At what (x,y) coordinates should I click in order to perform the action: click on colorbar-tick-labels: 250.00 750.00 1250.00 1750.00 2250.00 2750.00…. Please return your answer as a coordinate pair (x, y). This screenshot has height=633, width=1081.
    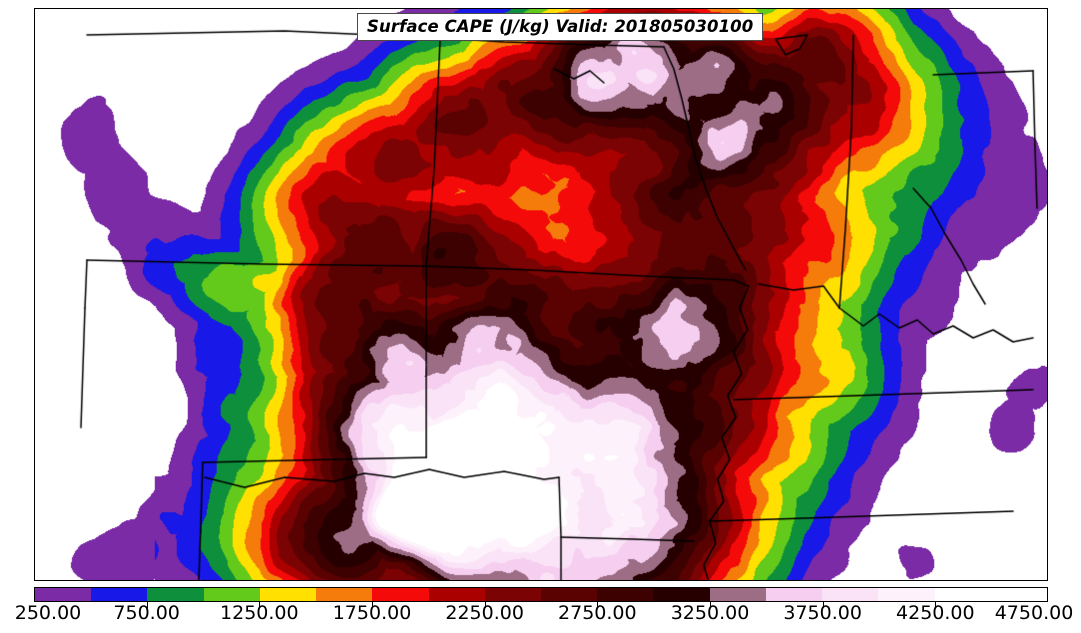
    Looking at the image, I should click on (540, 616).